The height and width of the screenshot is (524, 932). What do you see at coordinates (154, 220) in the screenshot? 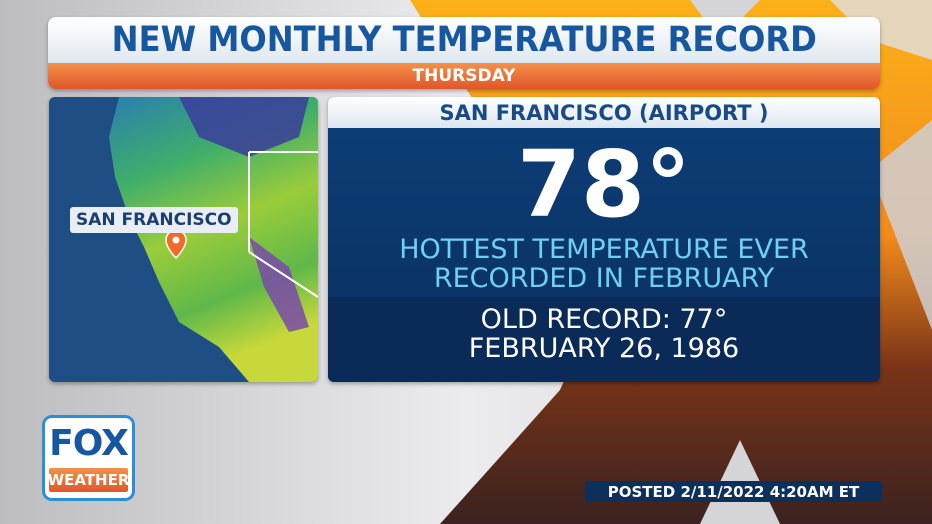
I see `city-label: SAN FRANCISCO` at bounding box center [154, 220].